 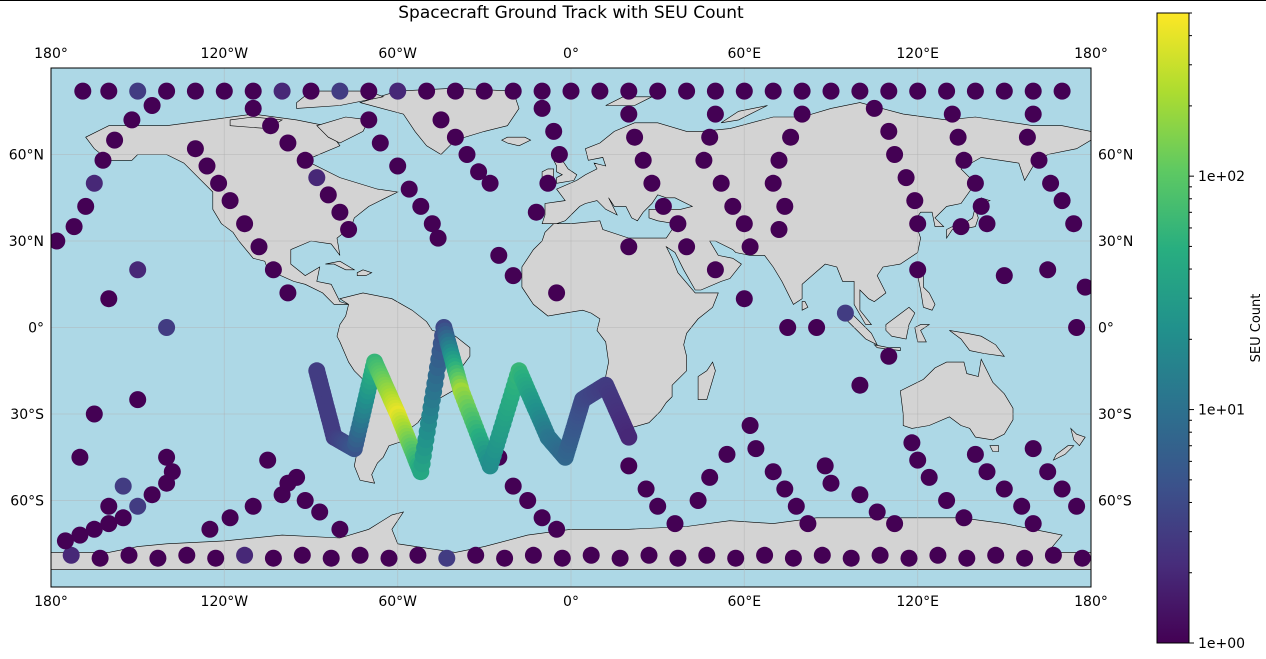 I want to click on land-new-guinea, so click(x=977, y=343).